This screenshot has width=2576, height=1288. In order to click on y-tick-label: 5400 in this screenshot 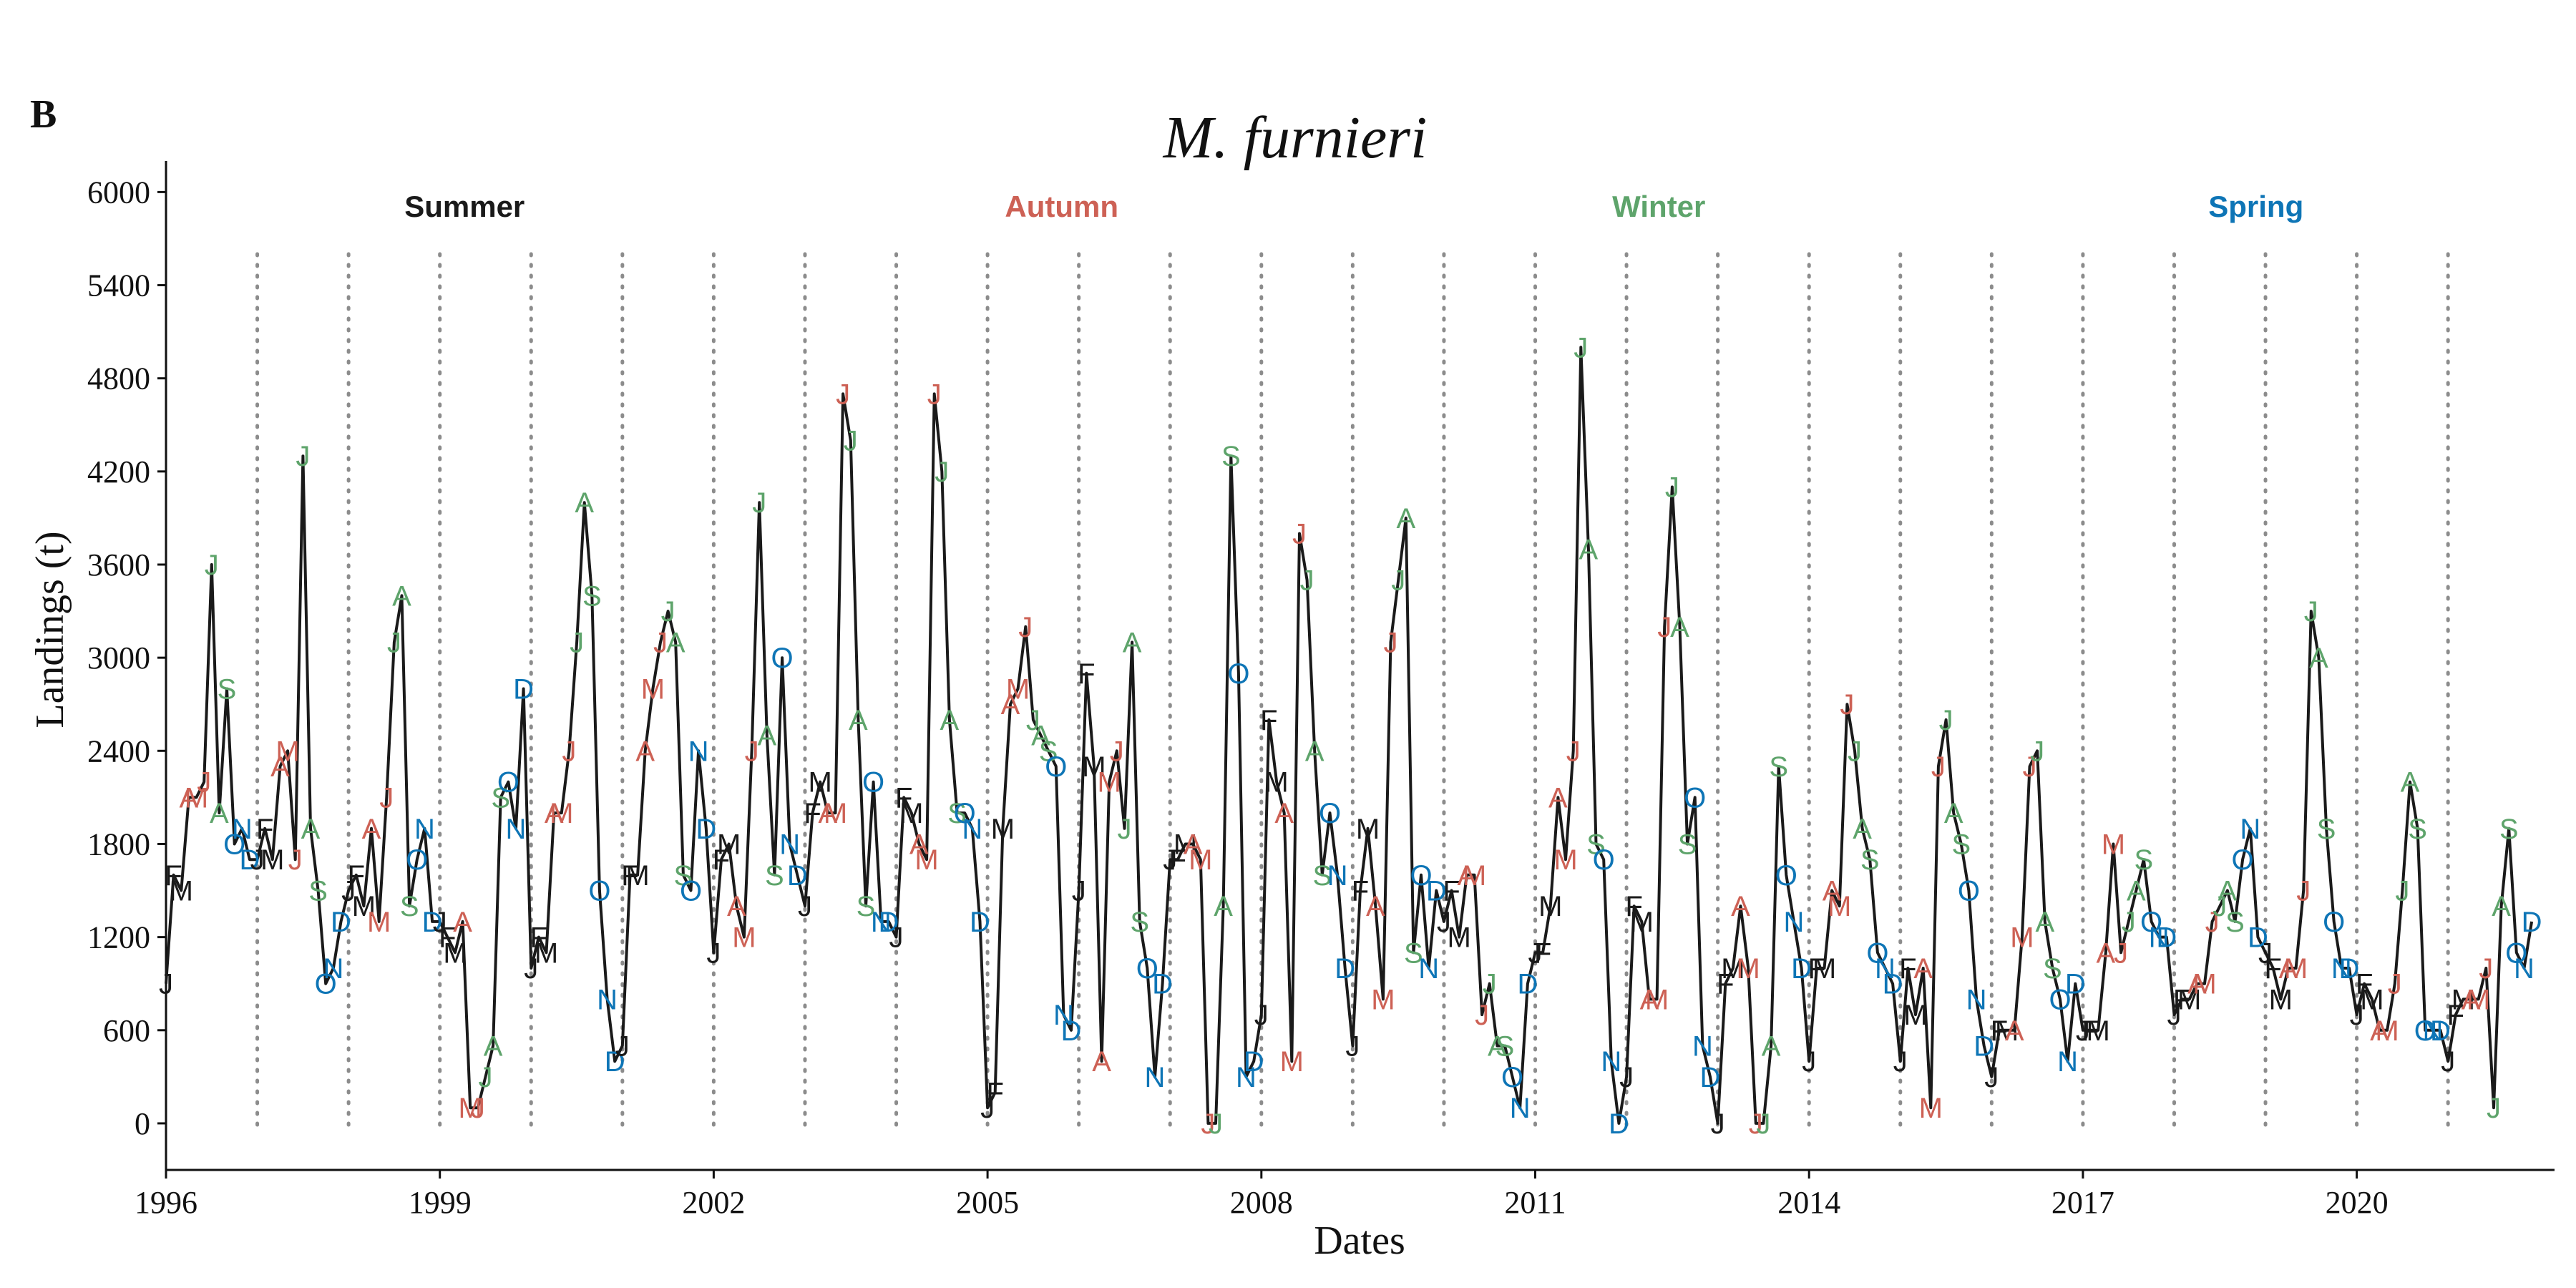, I will do `click(118, 285)`.